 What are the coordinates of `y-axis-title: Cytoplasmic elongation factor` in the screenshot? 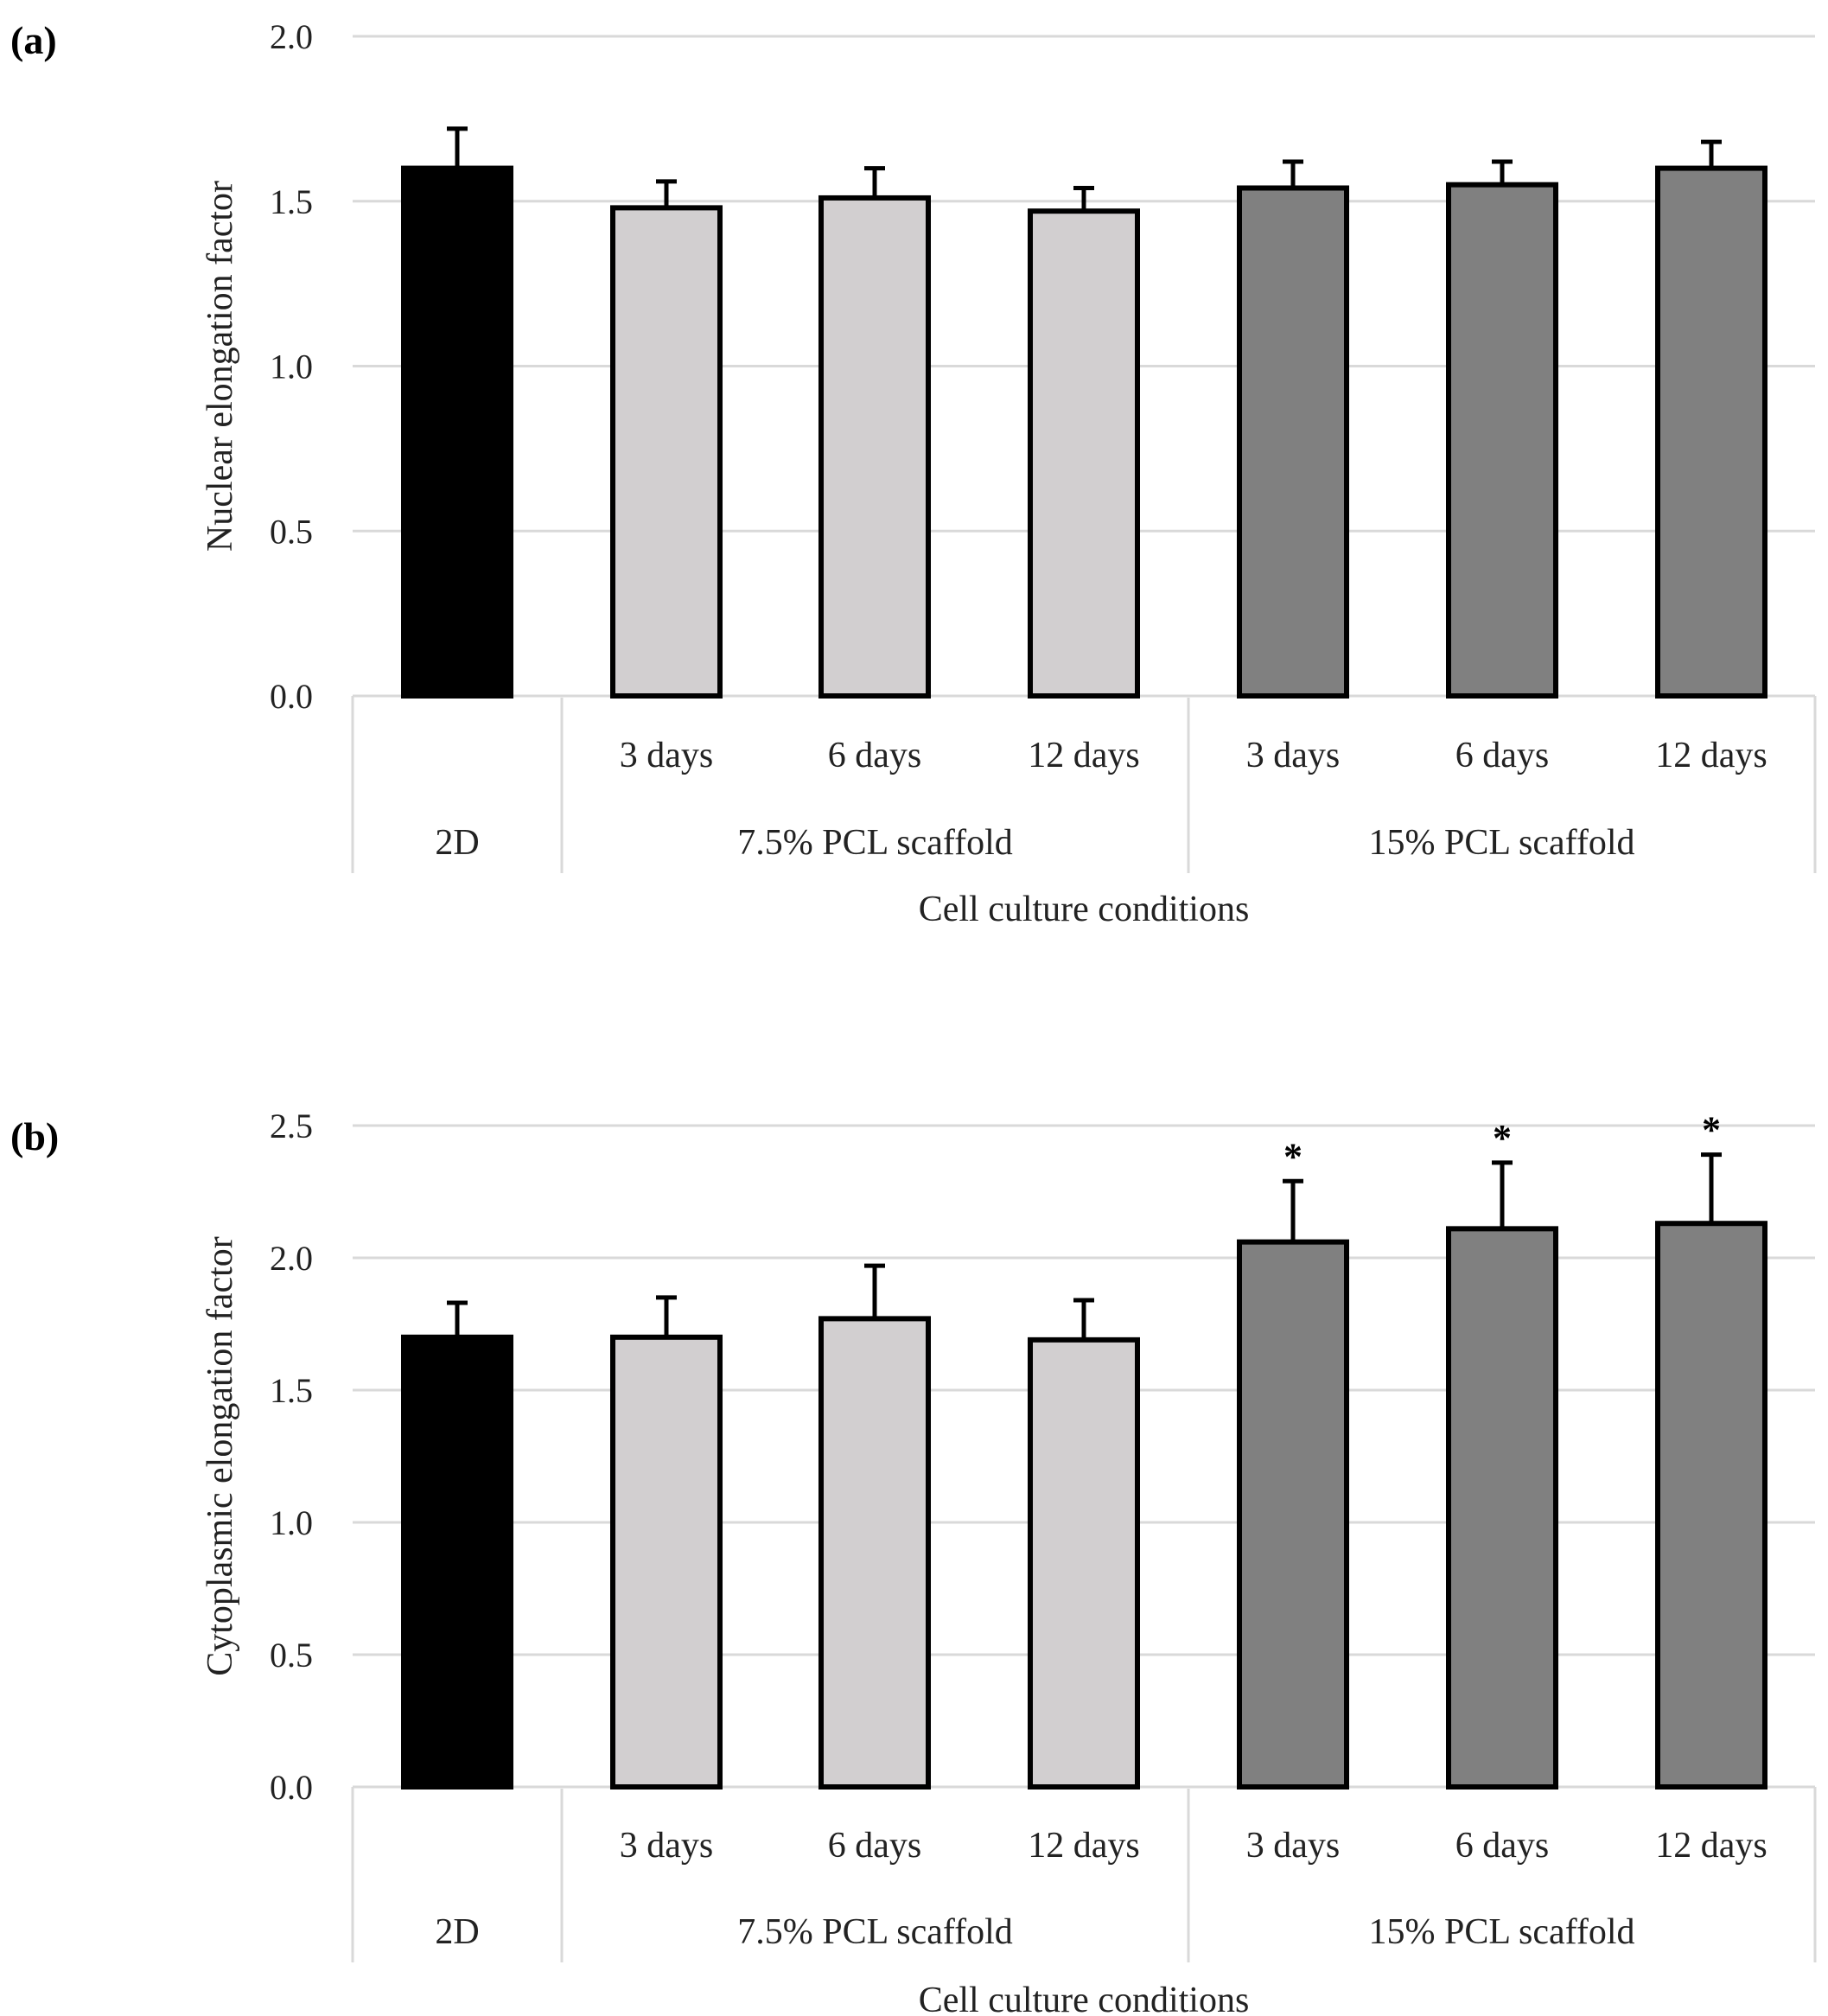 It's located at (220, 1456).